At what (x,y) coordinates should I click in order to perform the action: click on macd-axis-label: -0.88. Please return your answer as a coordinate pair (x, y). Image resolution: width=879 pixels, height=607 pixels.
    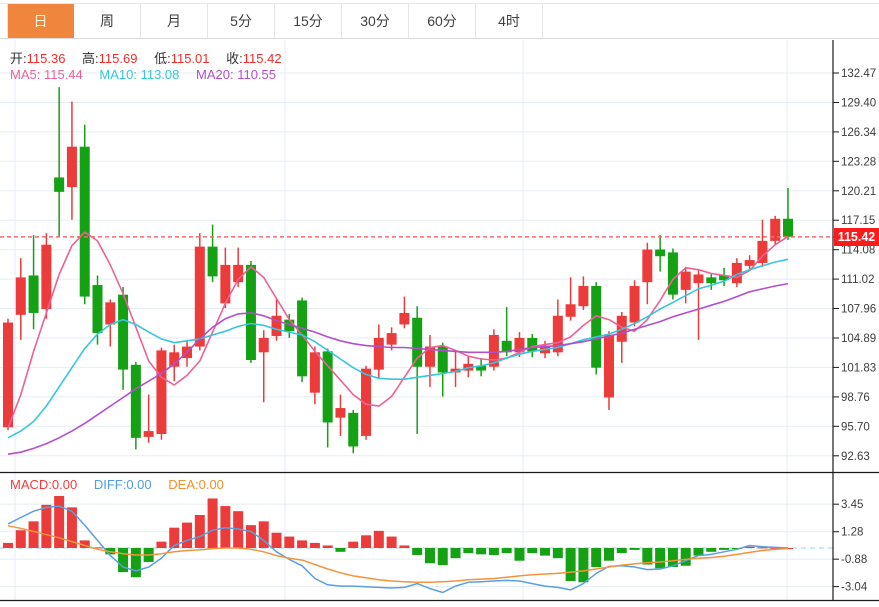
    Looking at the image, I should click on (854, 560).